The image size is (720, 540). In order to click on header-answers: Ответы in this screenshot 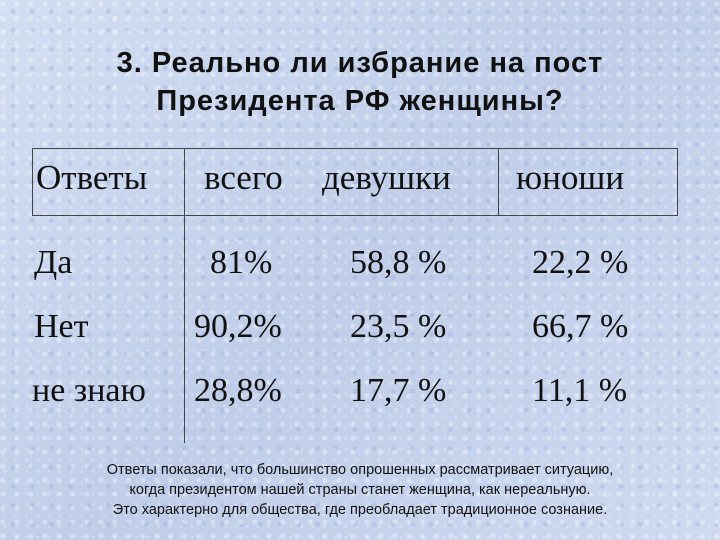, I will do `click(92, 177)`.